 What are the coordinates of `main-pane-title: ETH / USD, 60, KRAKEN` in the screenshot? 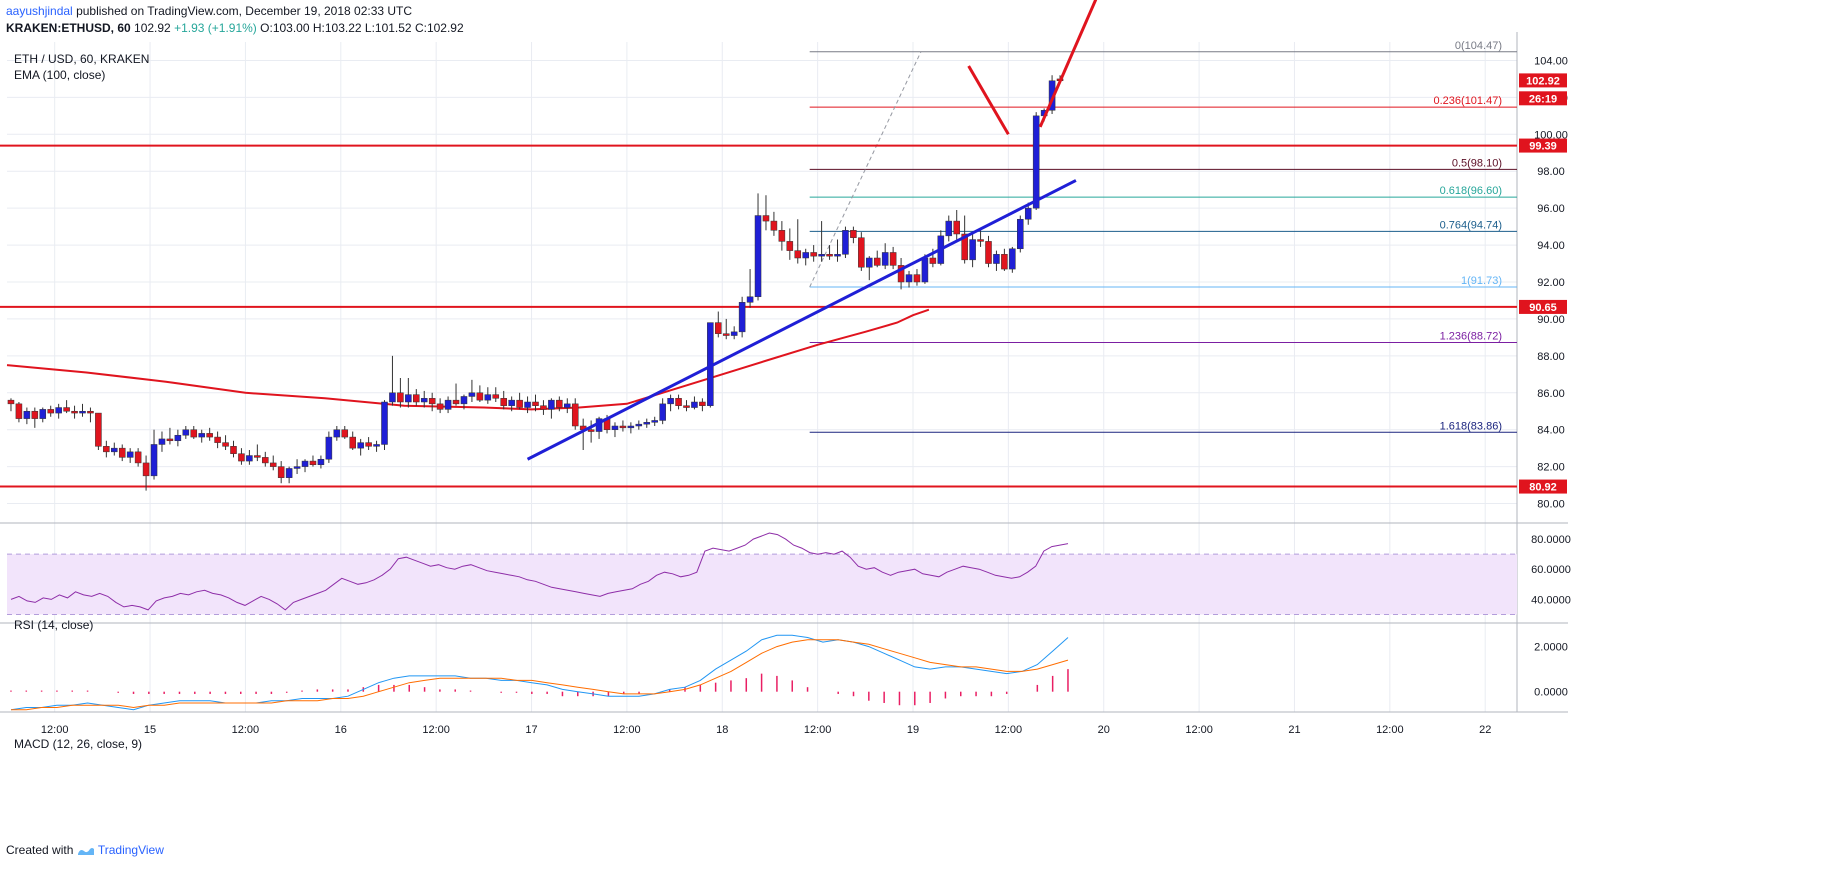 It's located at (82, 59).